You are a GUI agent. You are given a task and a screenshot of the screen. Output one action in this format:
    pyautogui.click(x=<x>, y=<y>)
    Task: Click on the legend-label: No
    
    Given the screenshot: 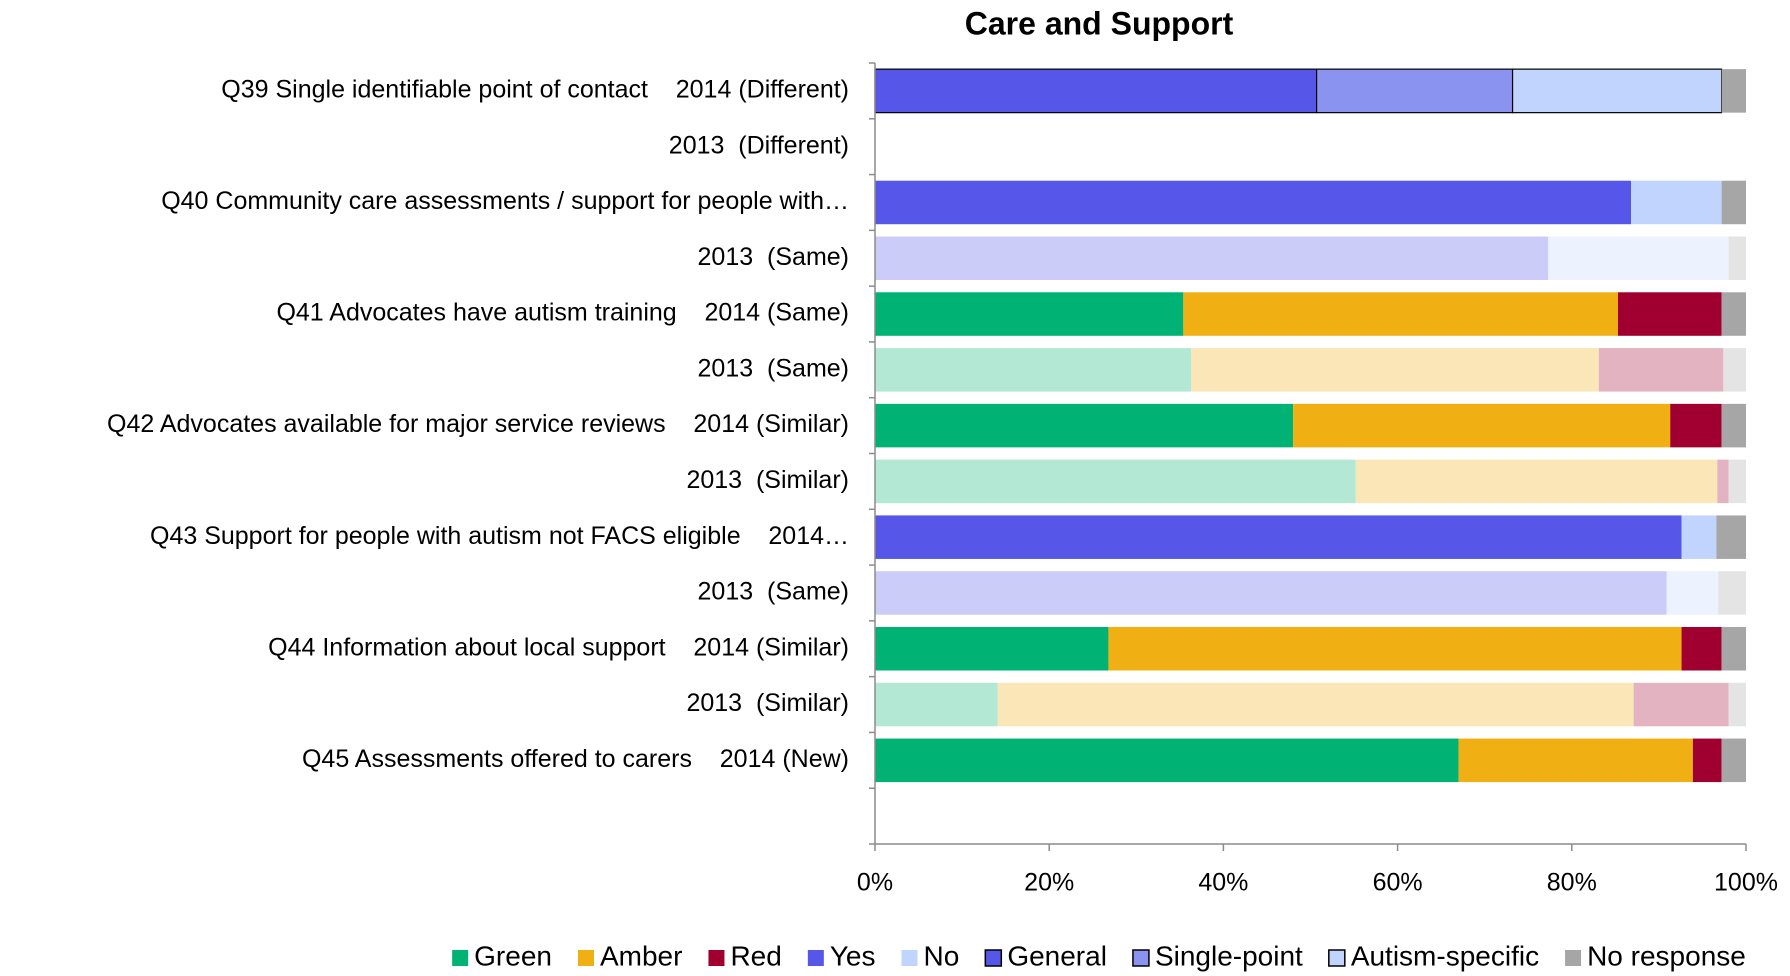 What is the action you would take?
    pyautogui.click(x=942, y=955)
    